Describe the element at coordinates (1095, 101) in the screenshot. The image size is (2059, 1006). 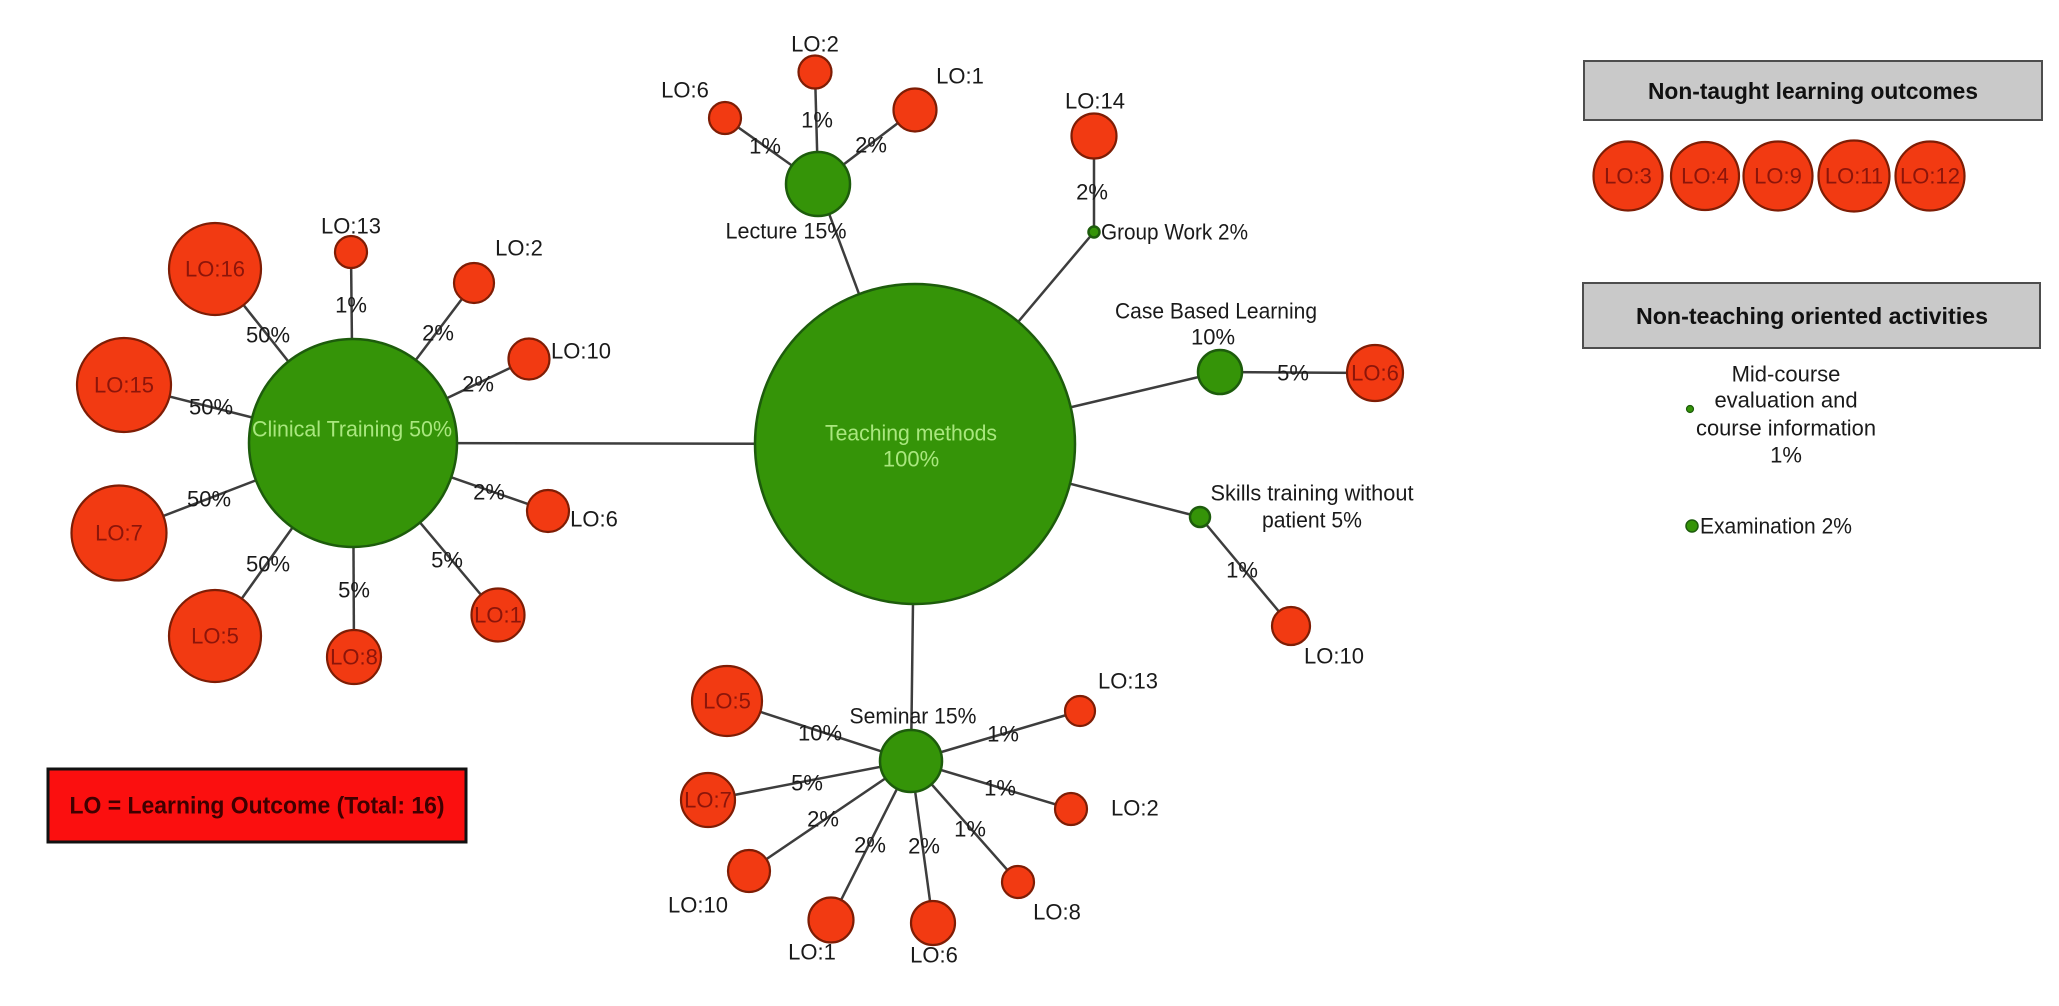
I see `svg-text: LO:14` at that location.